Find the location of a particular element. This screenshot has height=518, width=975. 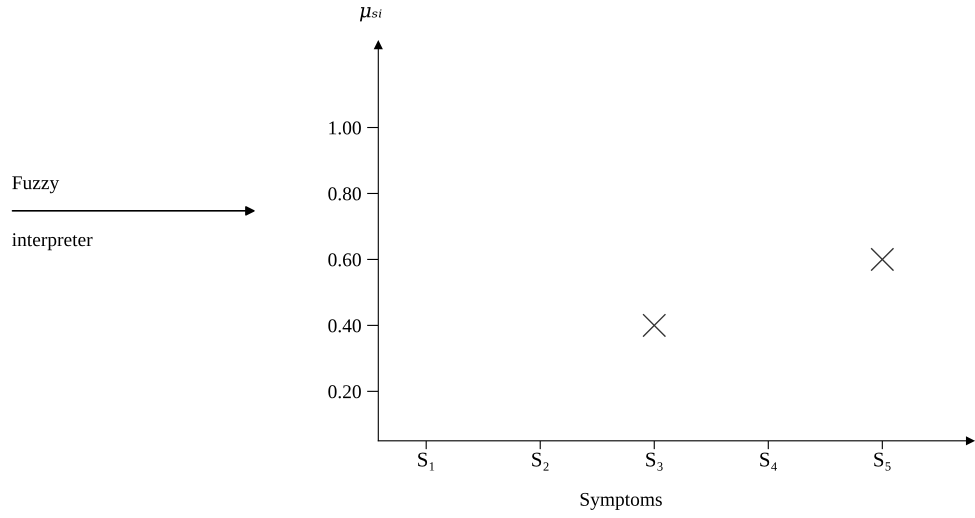

x-tick-label: S₄ is located at coordinates (768, 461).